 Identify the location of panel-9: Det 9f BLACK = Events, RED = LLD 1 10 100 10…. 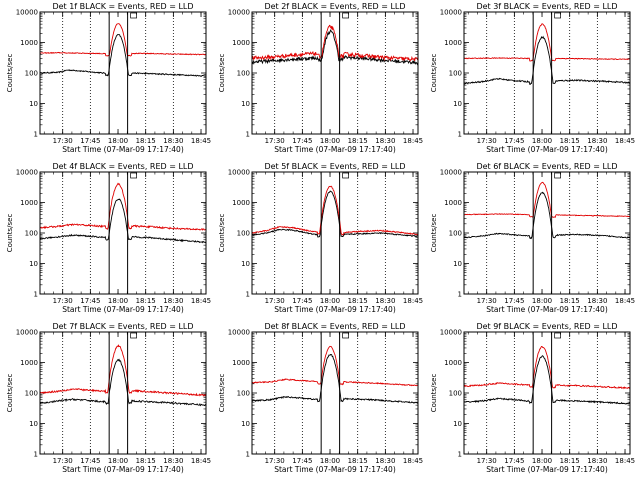
(532, 398).